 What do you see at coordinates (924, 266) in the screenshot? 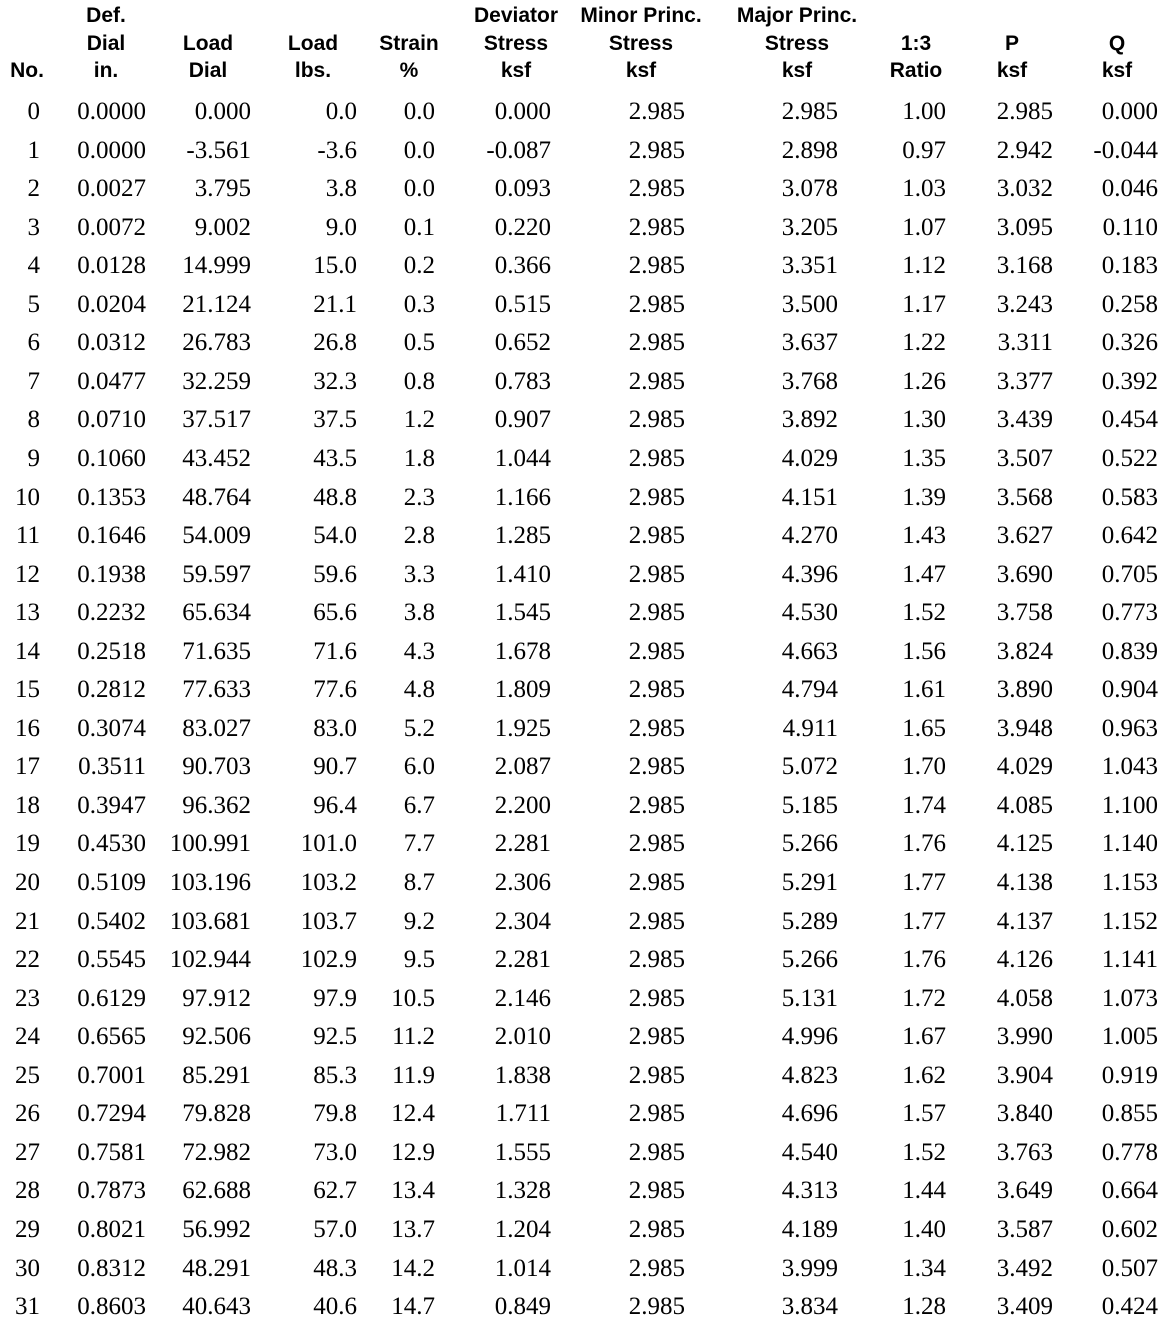
I see `cell-ratio: 1.12` at bounding box center [924, 266].